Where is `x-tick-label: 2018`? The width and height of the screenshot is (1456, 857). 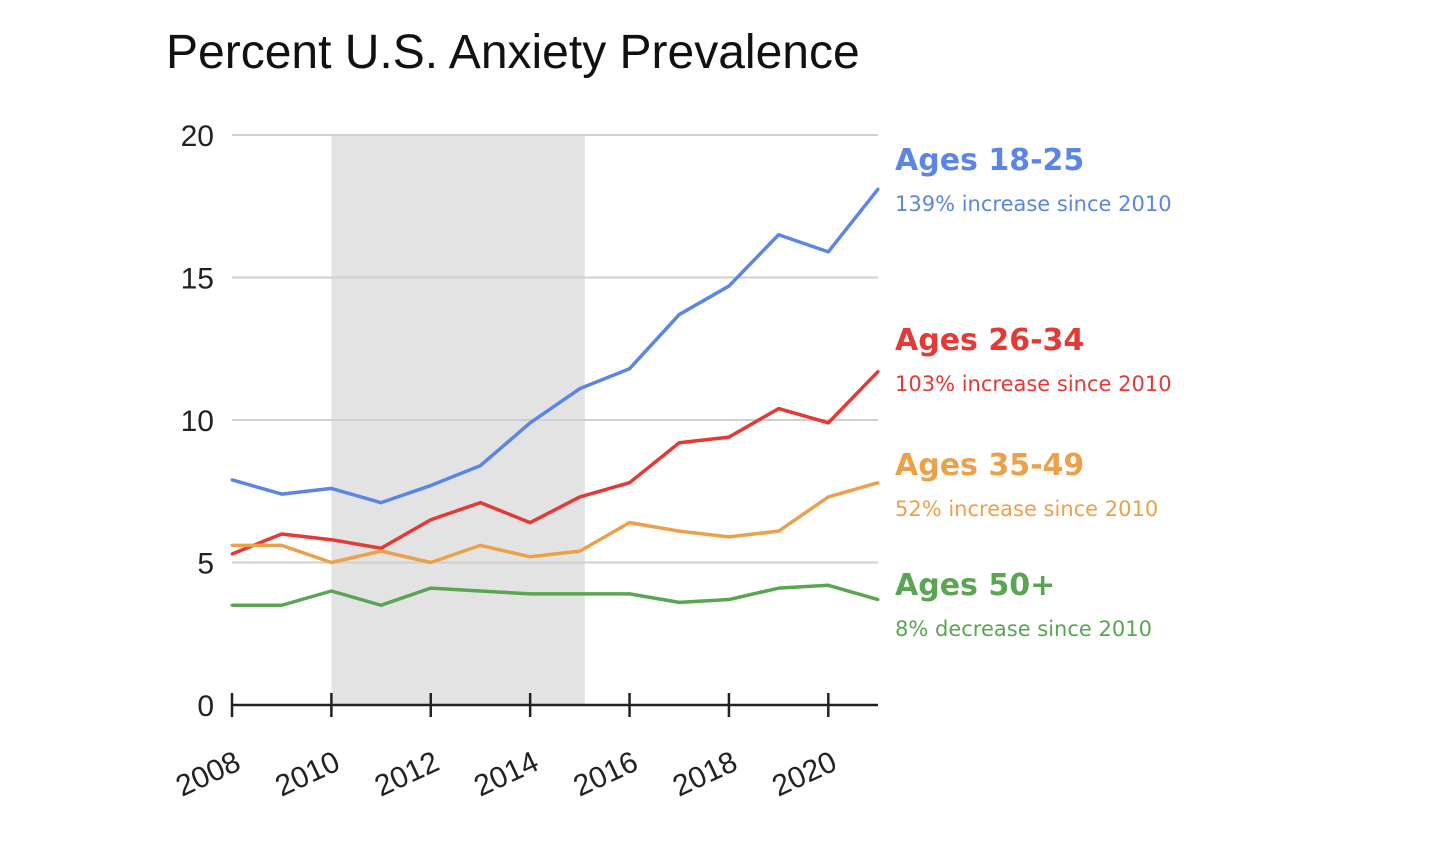 x-tick-label: 2018 is located at coordinates (705, 774).